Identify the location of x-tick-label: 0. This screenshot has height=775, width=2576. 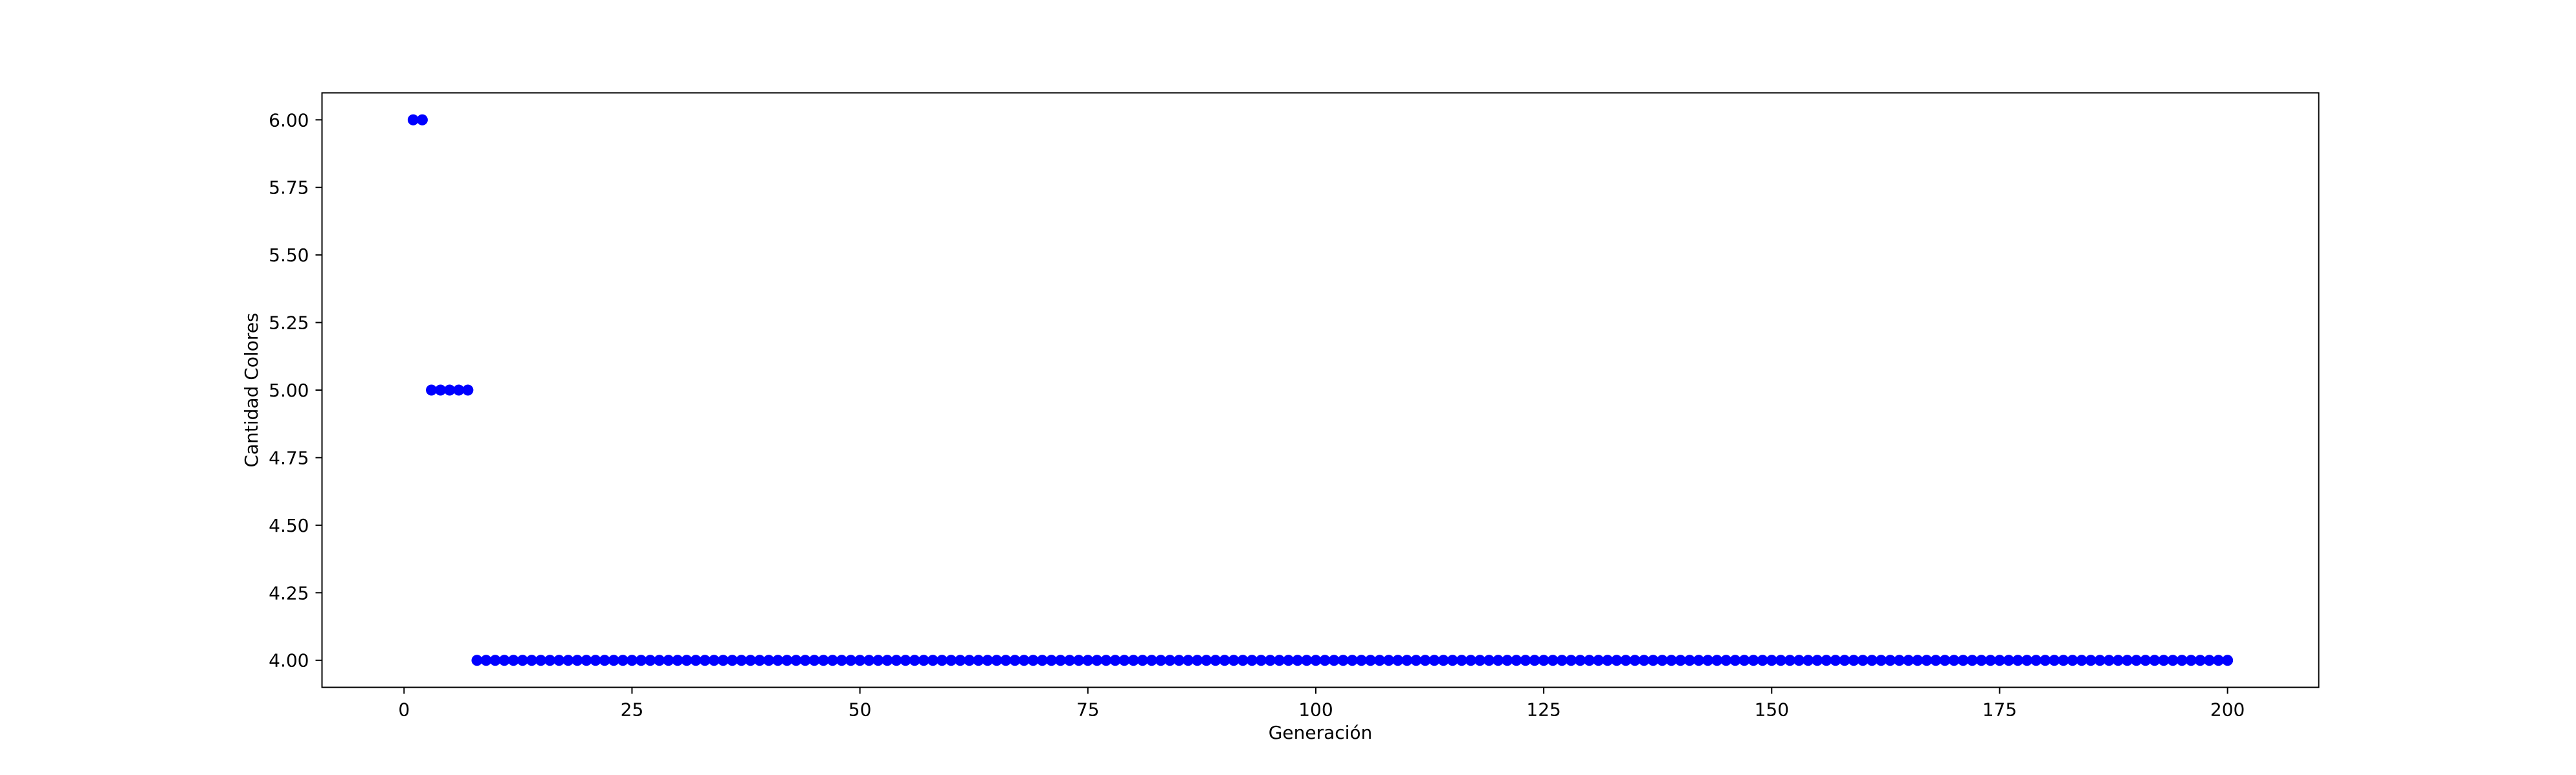
(404, 710).